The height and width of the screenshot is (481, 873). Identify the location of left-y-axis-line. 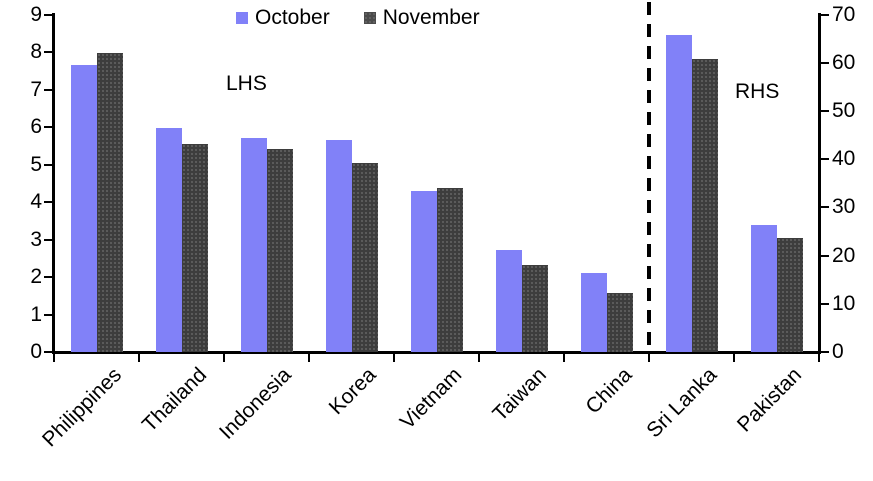
(53, 183).